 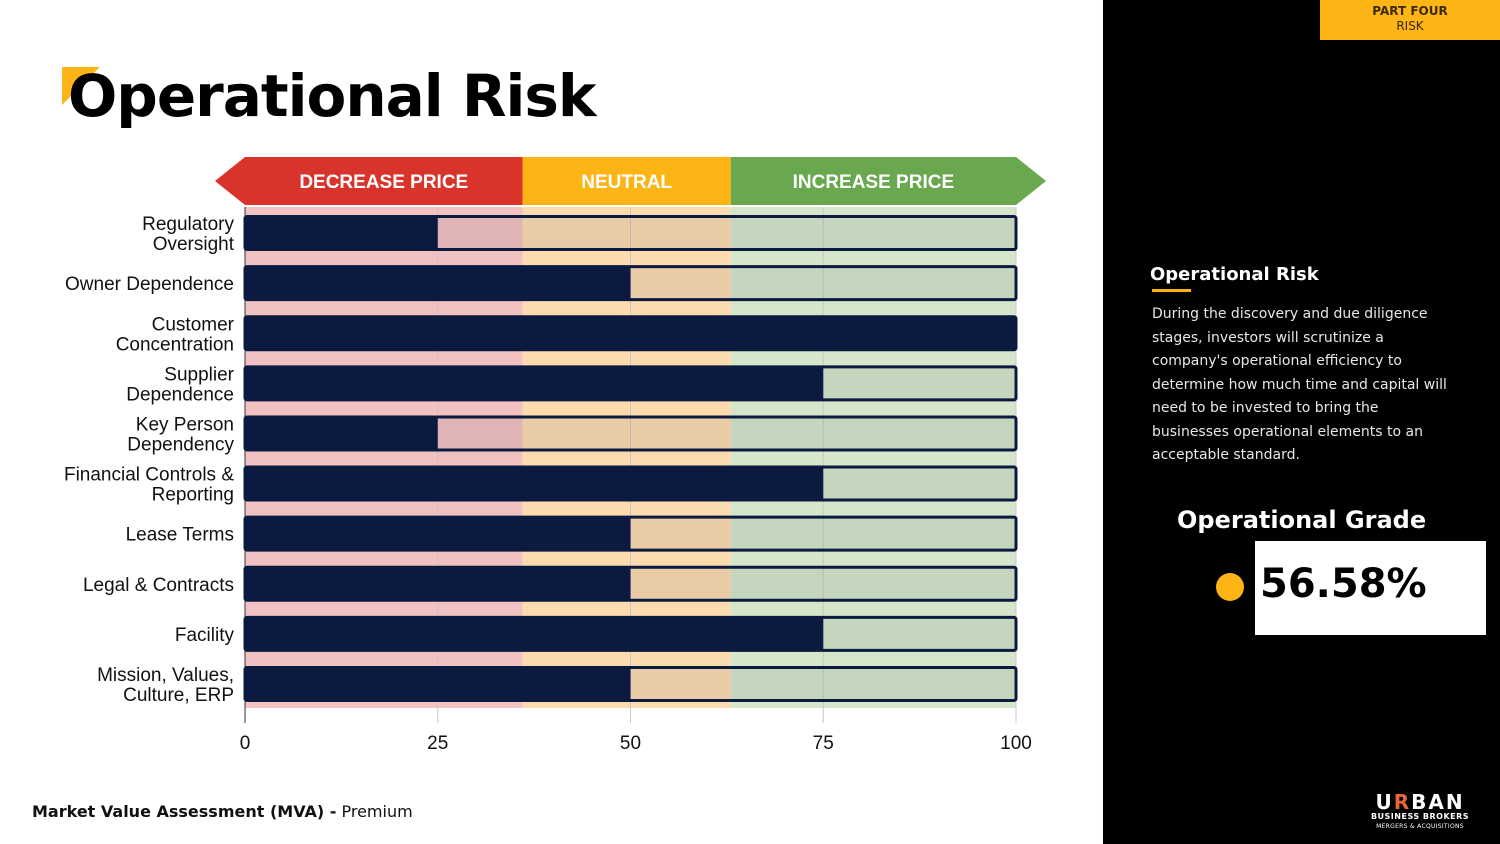 I want to click on logo-line1: BUSINESS BROKERS, so click(x=1420, y=816).